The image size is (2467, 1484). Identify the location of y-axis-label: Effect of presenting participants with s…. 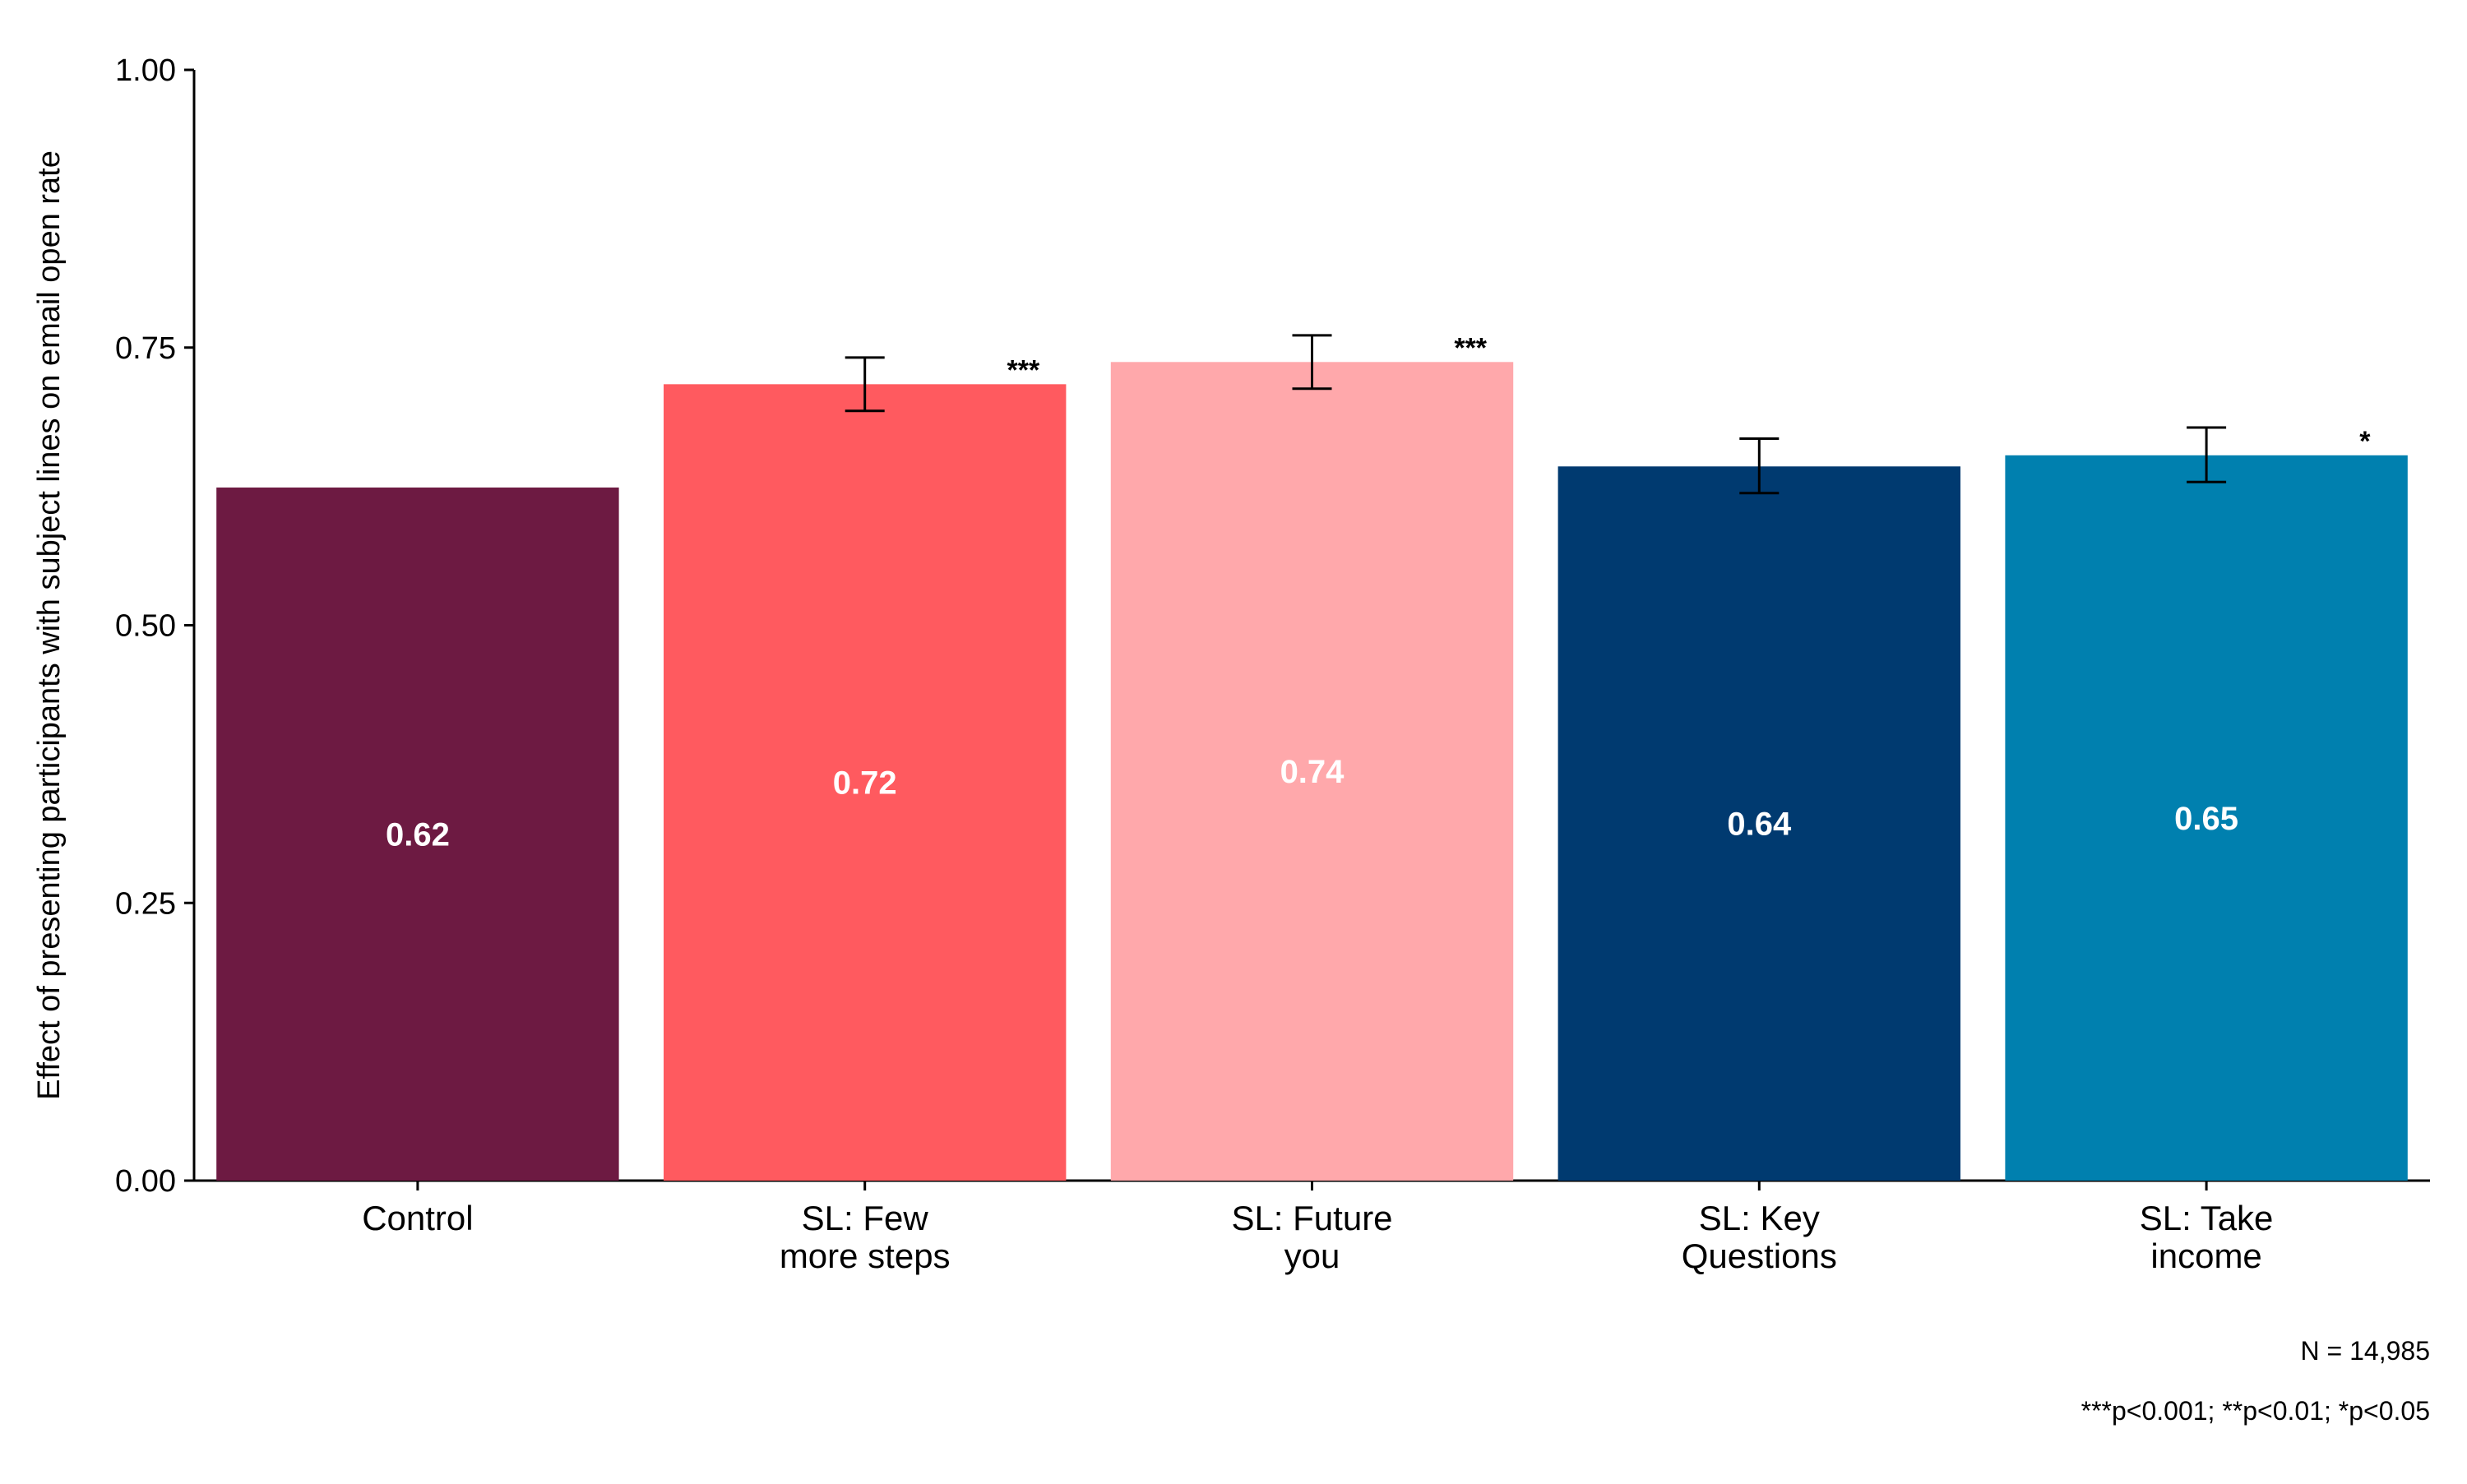
(50, 625).